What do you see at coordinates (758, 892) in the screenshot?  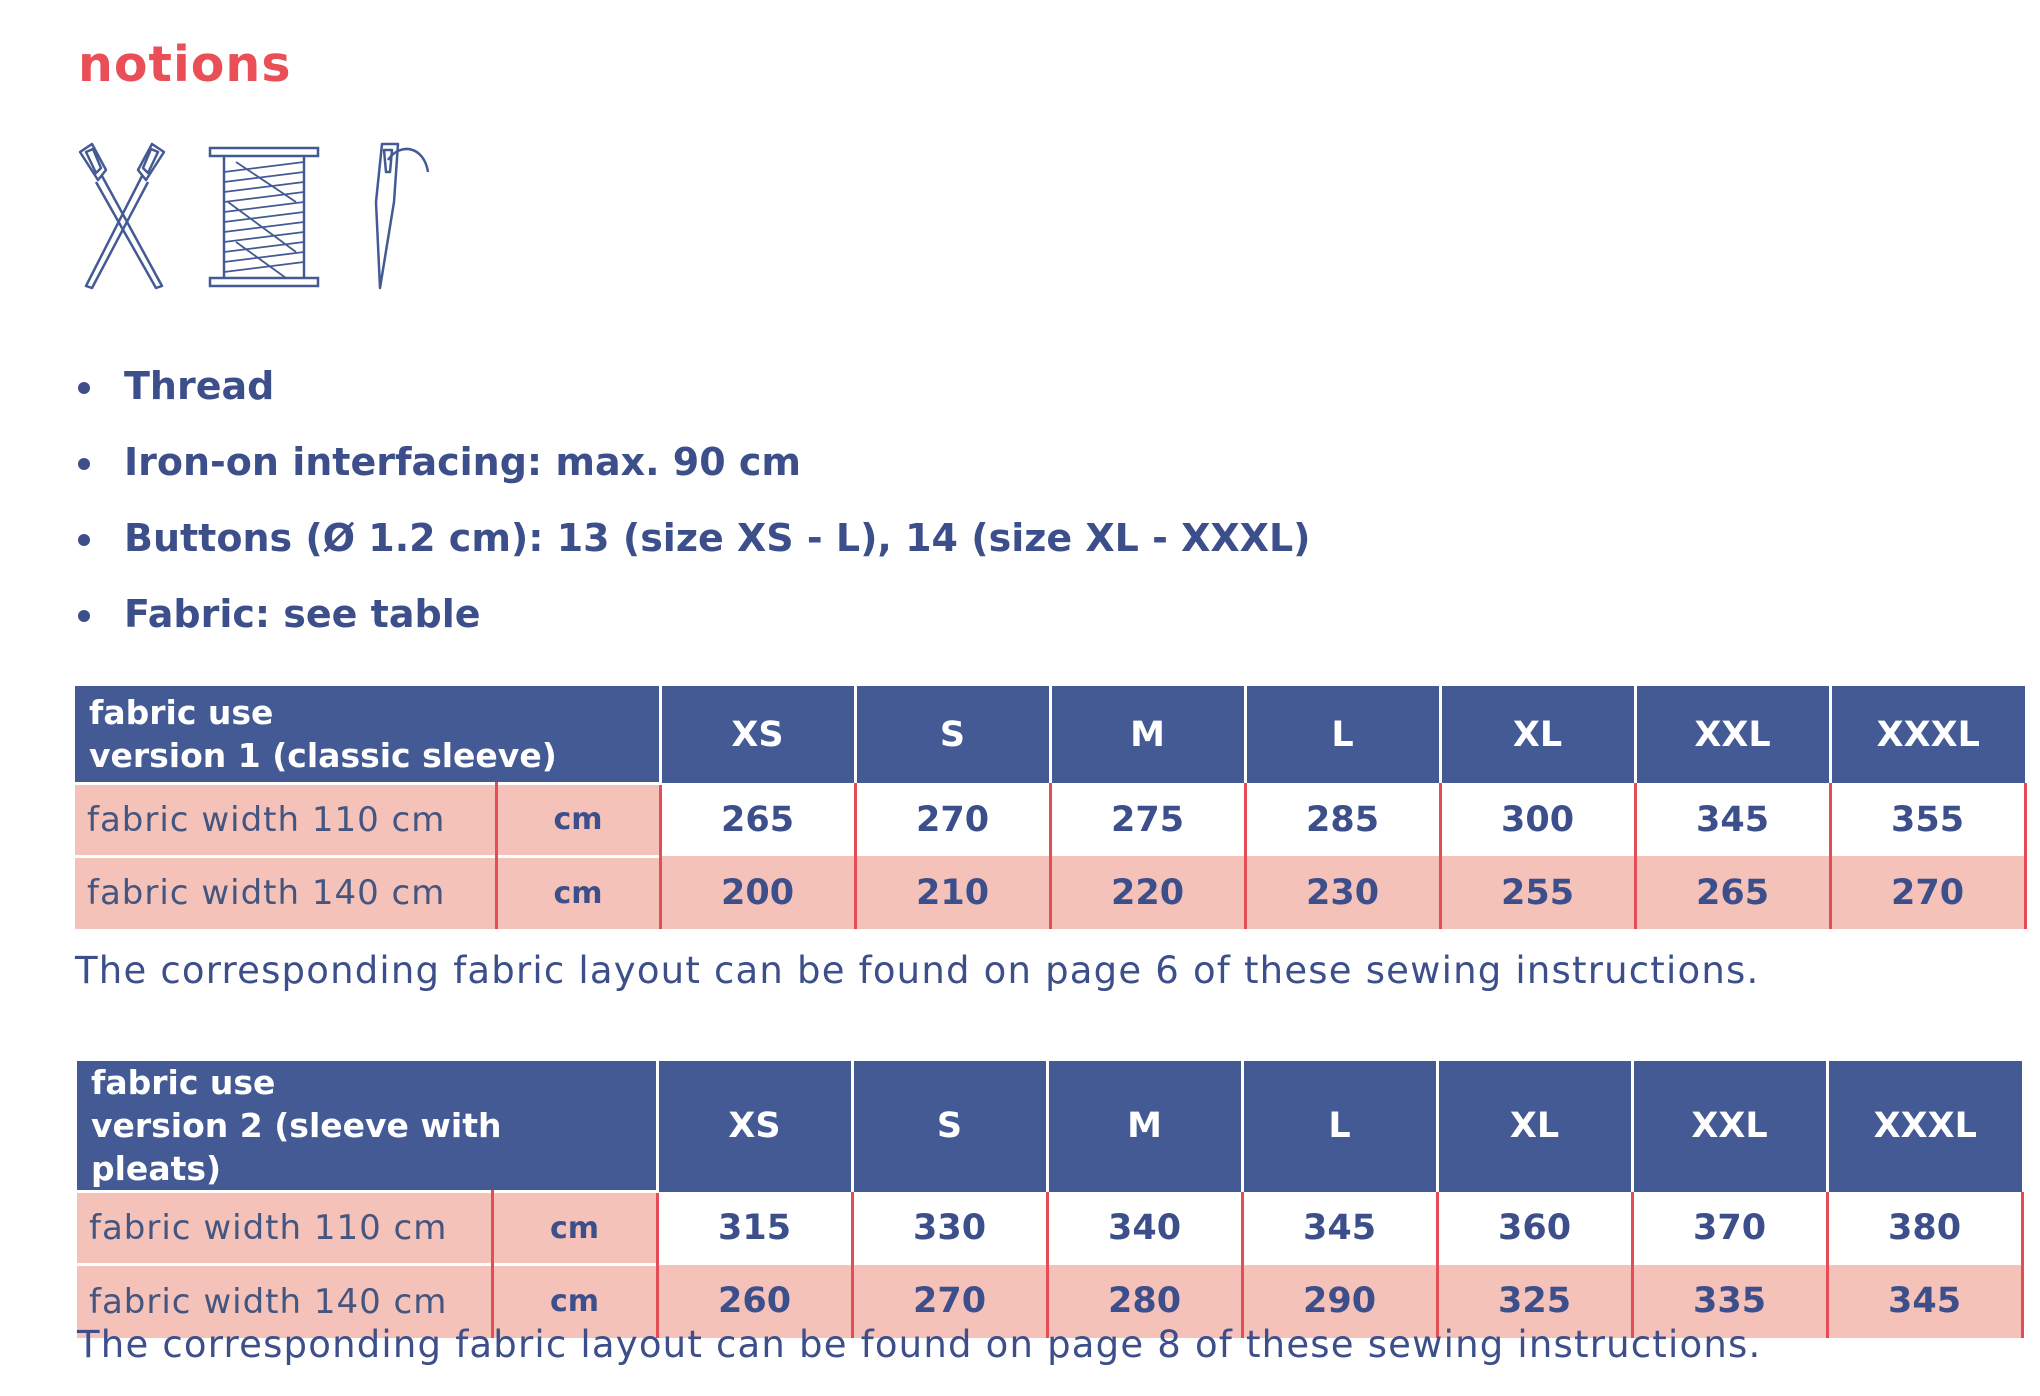 I see `table-cell: 200` at bounding box center [758, 892].